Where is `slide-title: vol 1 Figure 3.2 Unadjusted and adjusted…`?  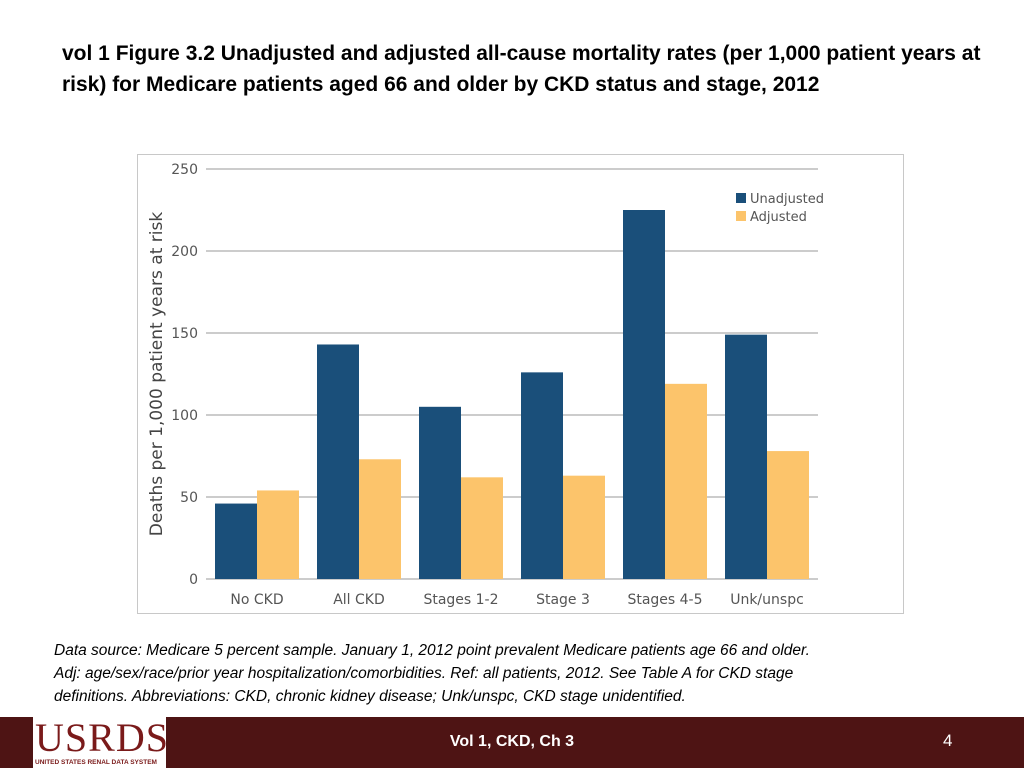 slide-title: vol 1 Figure 3.2 Unadjusted and adjusted… is located at coordinates (521, 69).